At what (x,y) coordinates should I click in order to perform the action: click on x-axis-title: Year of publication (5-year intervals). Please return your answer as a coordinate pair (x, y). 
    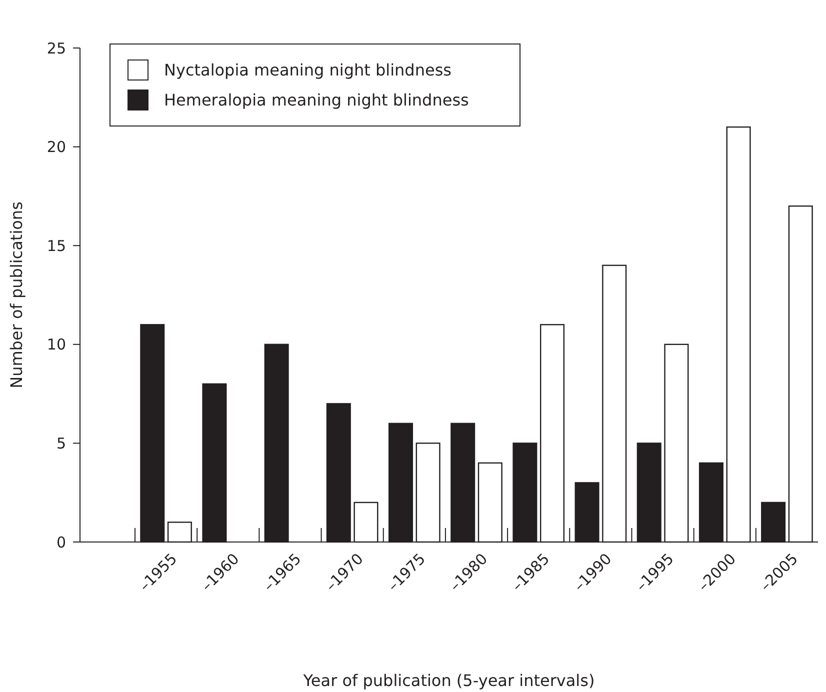
    Looking at the image, I should click on (448, 680).